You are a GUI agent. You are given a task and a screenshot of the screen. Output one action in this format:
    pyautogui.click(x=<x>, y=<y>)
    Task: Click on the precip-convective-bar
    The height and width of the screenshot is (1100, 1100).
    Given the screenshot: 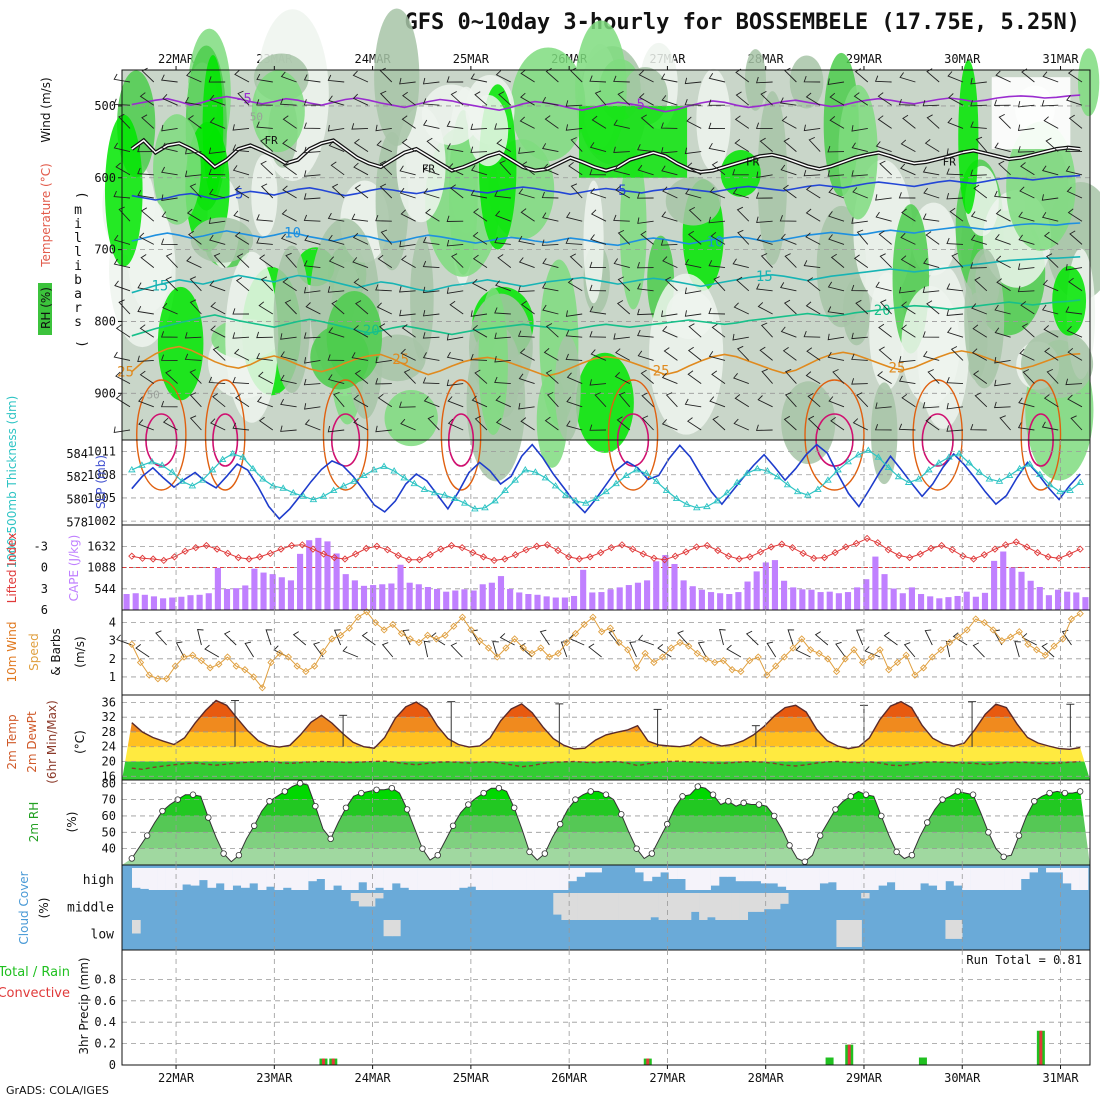 What is the action you would take?
    pyautogui.click(x=333, y=1061)
    